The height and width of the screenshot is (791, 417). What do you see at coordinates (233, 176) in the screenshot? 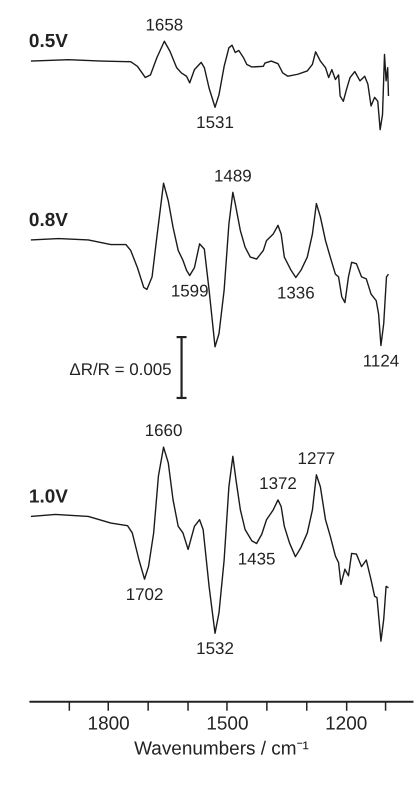
I see `annotation: 1489` at bounding box center [233, 176].